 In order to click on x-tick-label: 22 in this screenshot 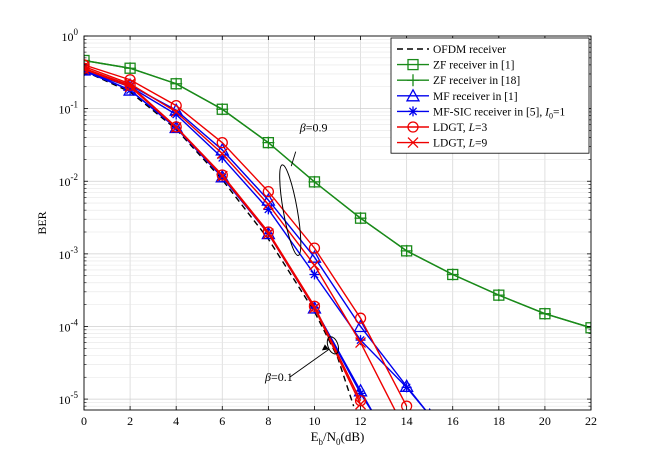, I will do `click(591, 421)`.